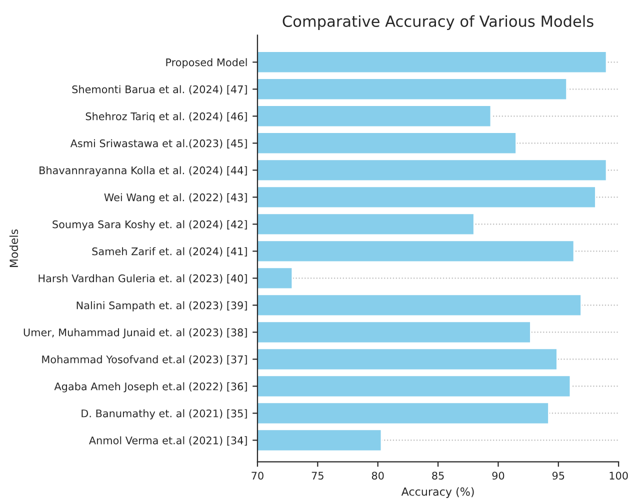  I want to click on x-tick-label: 75, so click(318, 476).